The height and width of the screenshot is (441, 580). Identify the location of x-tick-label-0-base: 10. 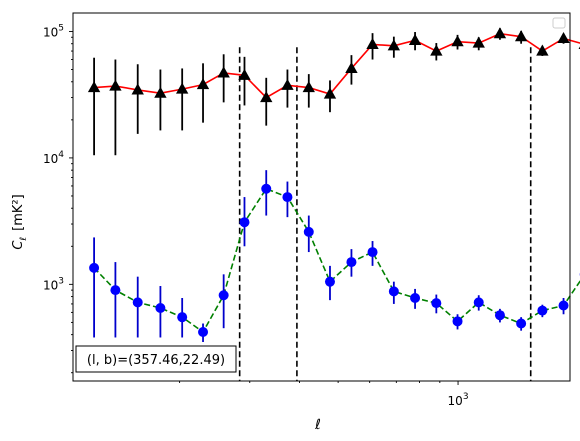
(455, 401).